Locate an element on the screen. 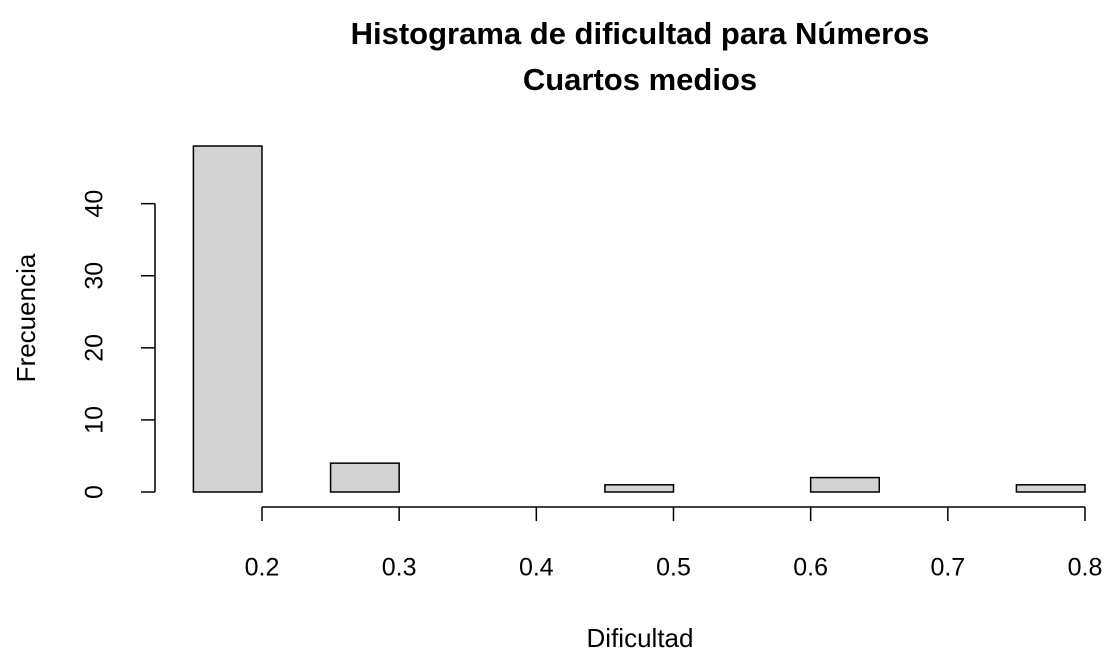 The height and width of the screenshot is (659, 1111). x-tick-label: 0.7 is located at coordinates (947, 568).